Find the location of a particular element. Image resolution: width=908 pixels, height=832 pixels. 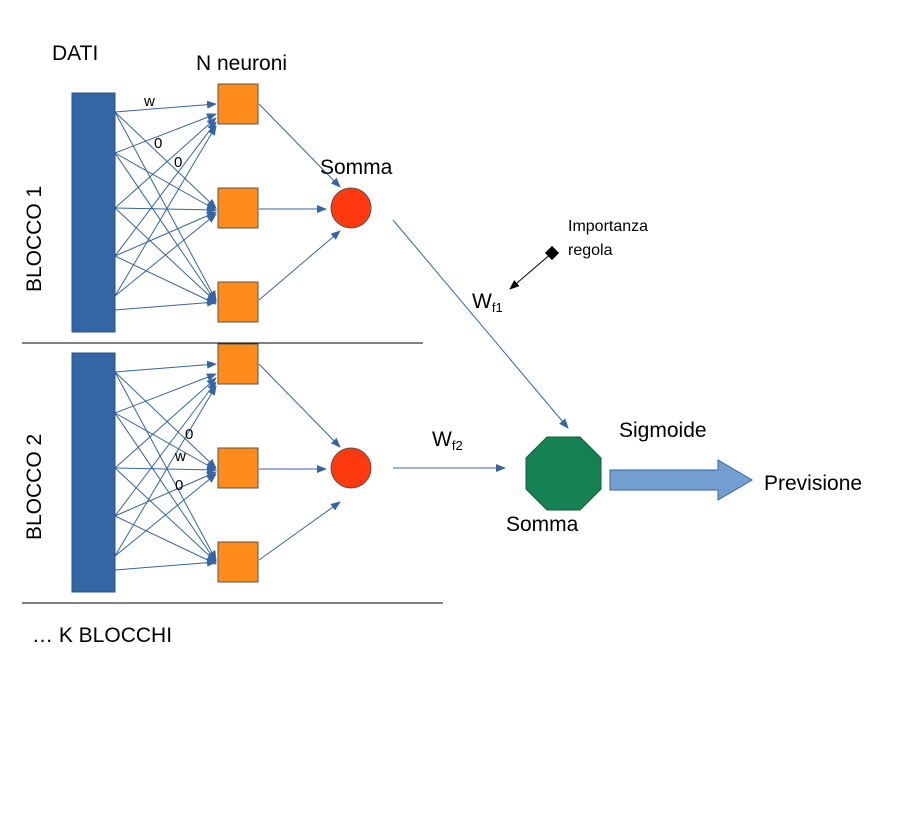

data-bar-block2 is located at coordinates (93, 472).